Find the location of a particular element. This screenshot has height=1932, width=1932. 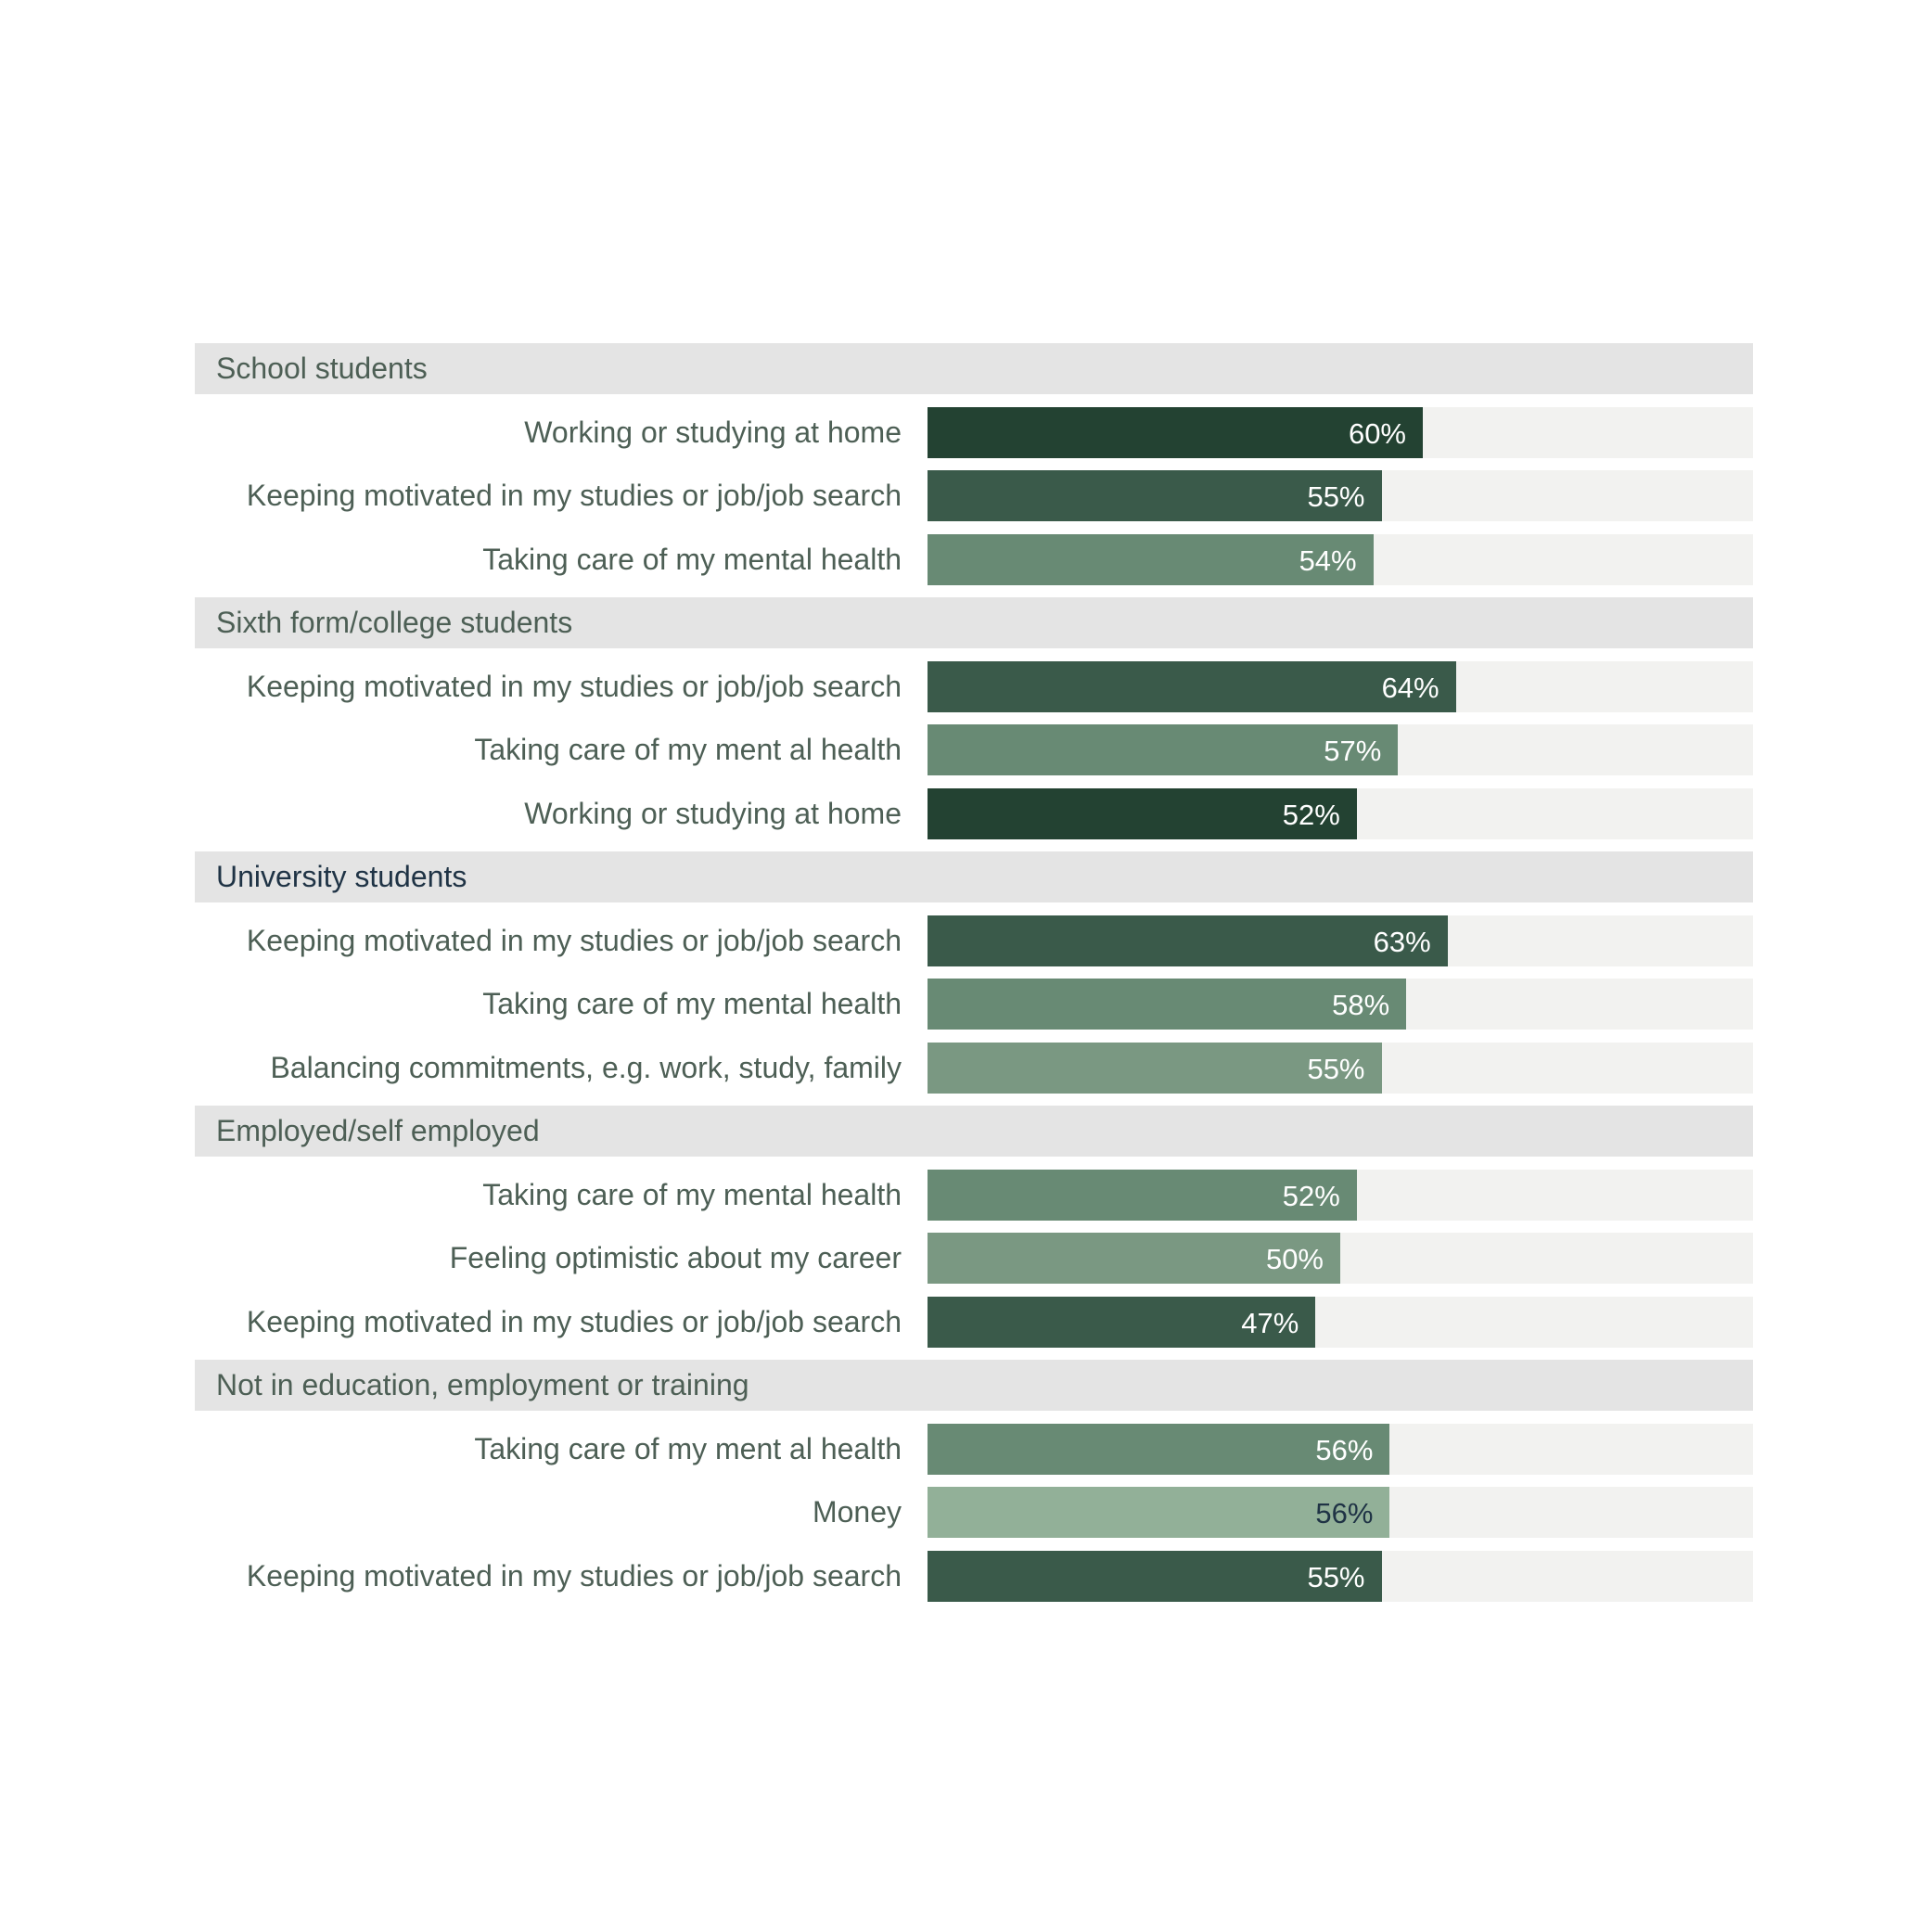

bar-row: Taking care of my mental health 52% is located at coordinates (966, 1195).